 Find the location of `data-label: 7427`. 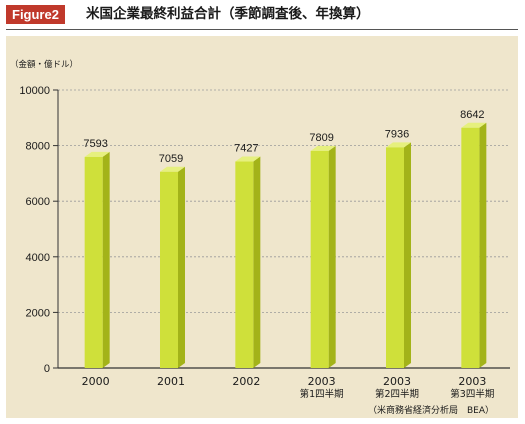

data-label: 7427 is located at coordinates (246, 149).